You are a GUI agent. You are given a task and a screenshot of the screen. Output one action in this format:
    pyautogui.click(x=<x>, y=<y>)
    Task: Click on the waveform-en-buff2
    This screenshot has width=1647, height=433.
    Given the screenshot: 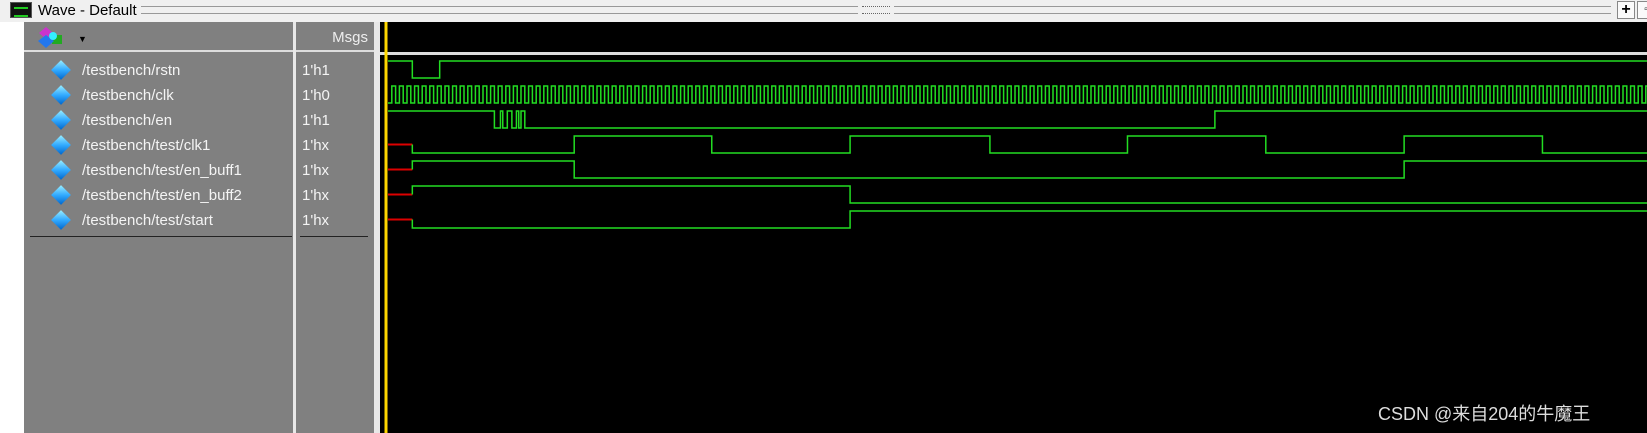 What is the action you would take?
    pyautogui.click(x=1029, y=194)
    